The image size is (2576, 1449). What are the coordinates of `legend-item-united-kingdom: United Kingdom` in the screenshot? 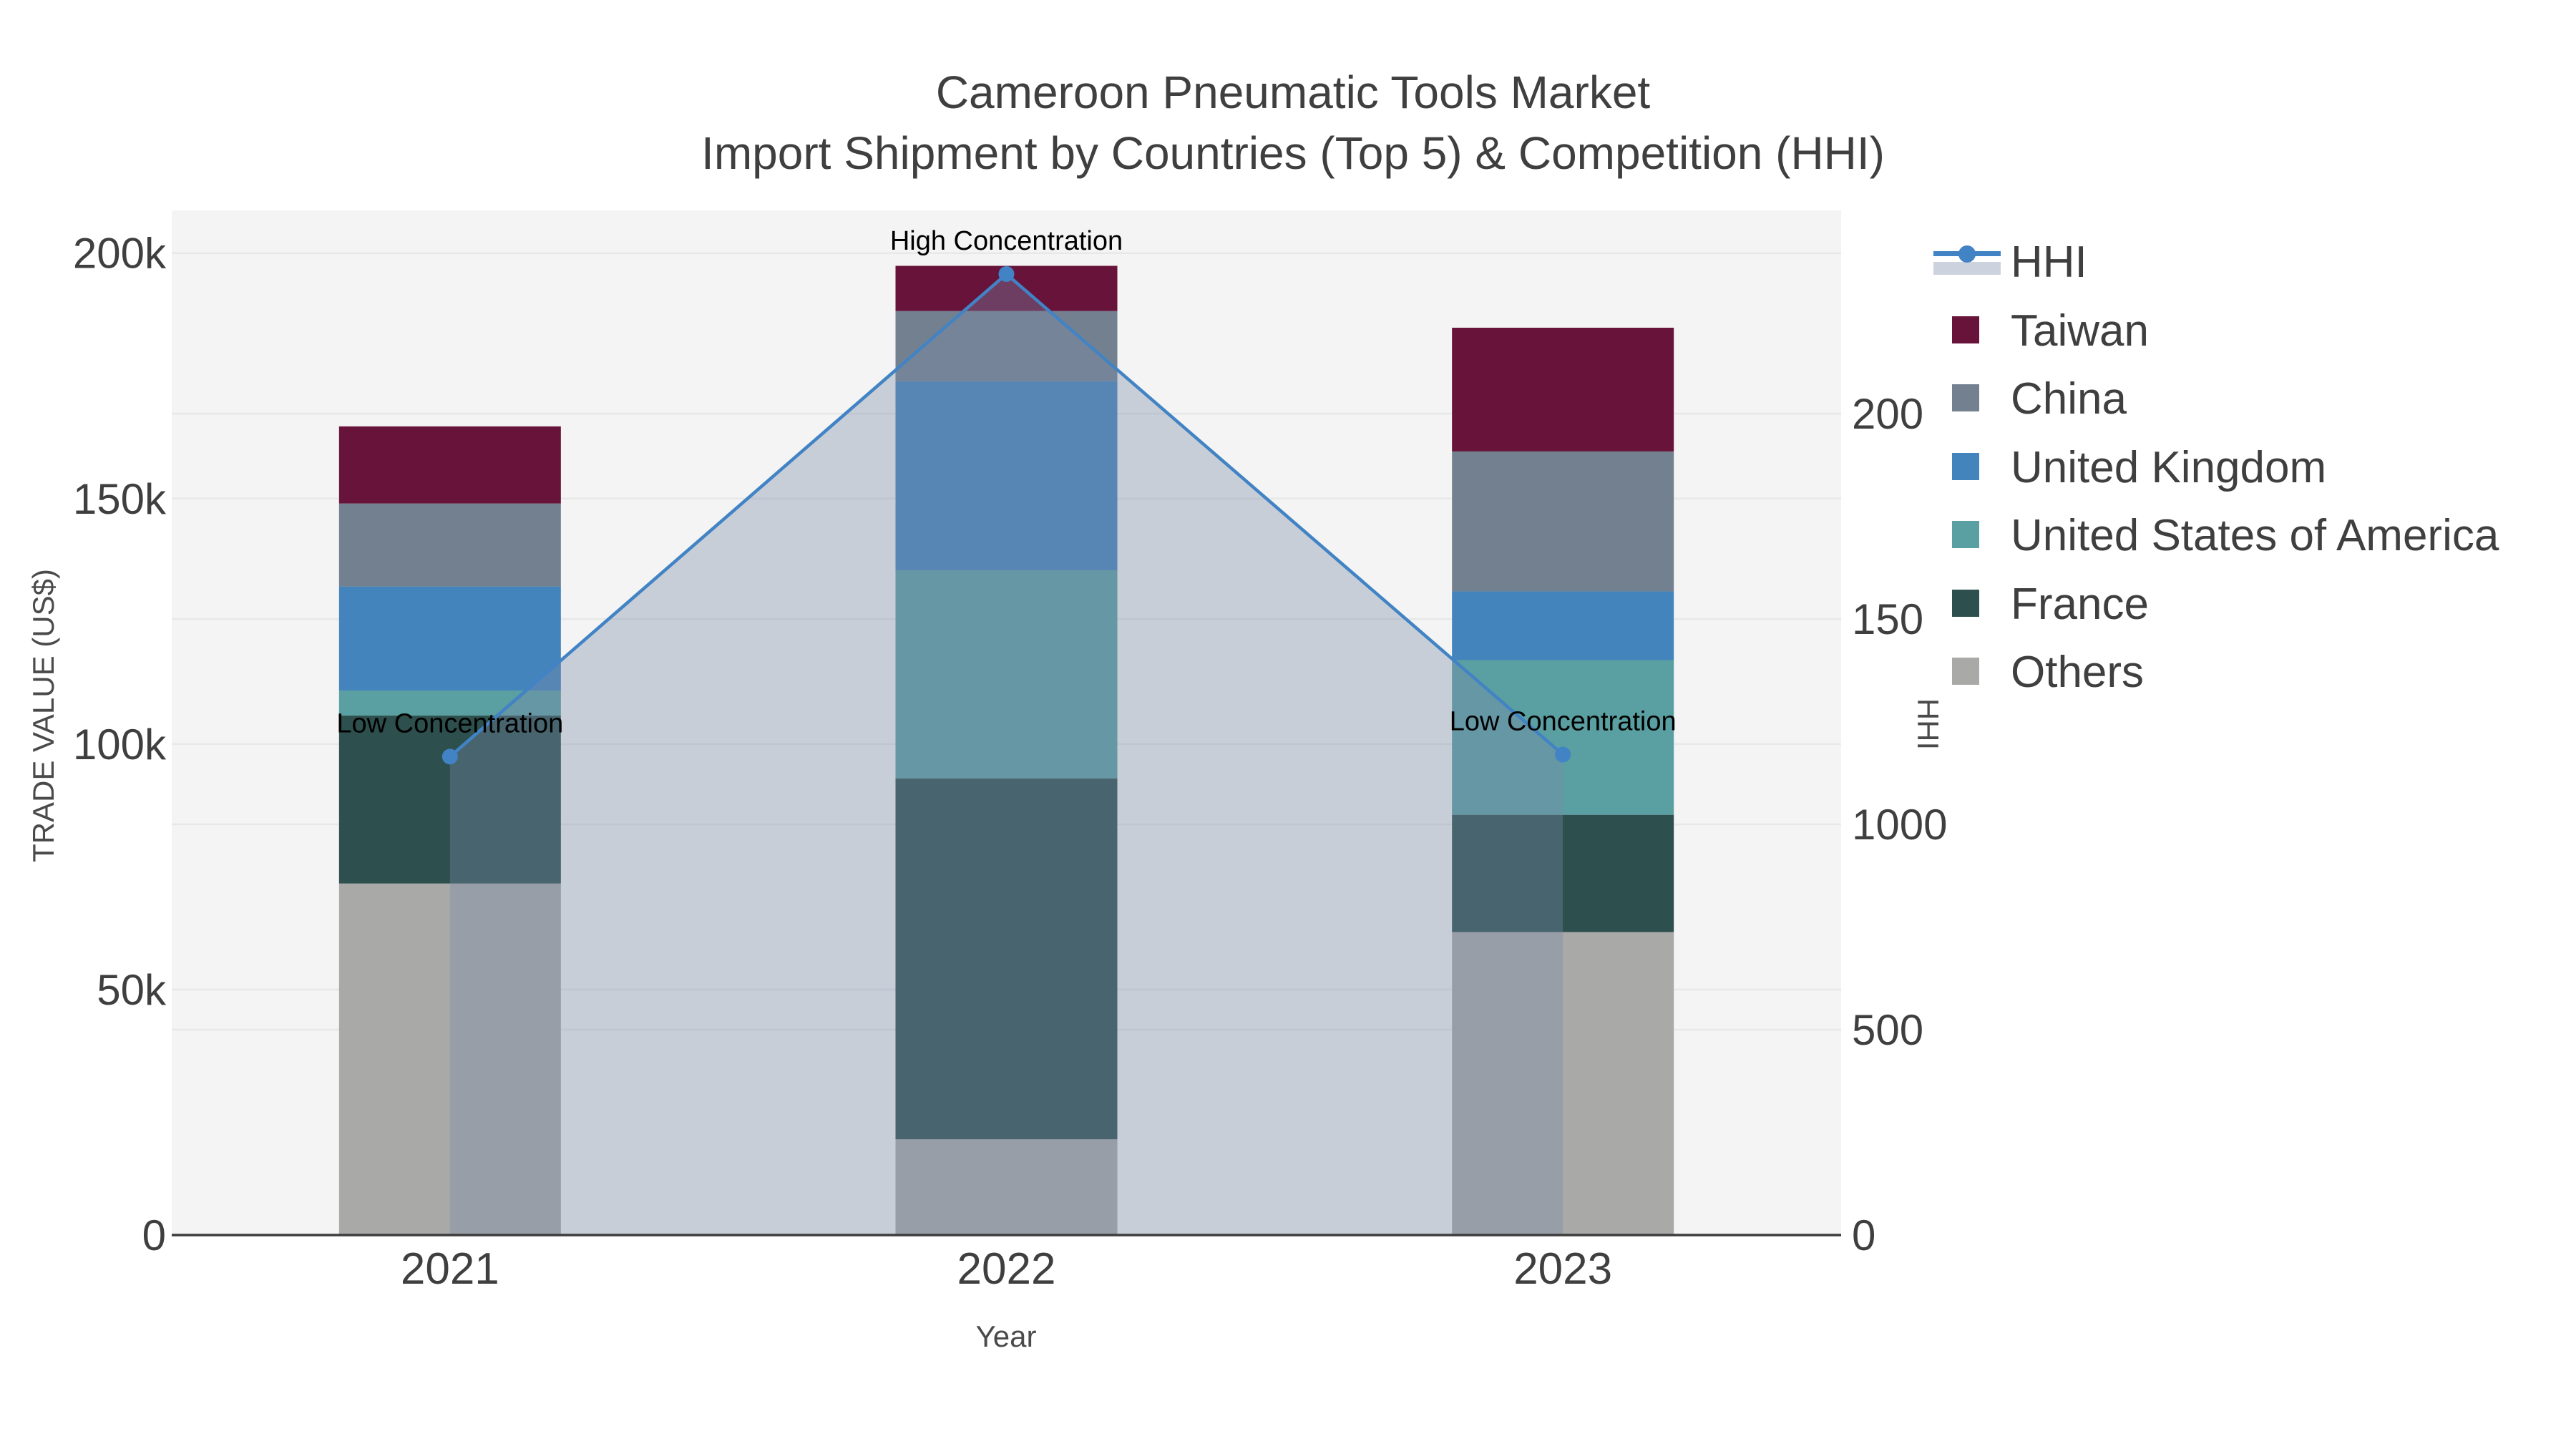 It's located at (2139, 467).